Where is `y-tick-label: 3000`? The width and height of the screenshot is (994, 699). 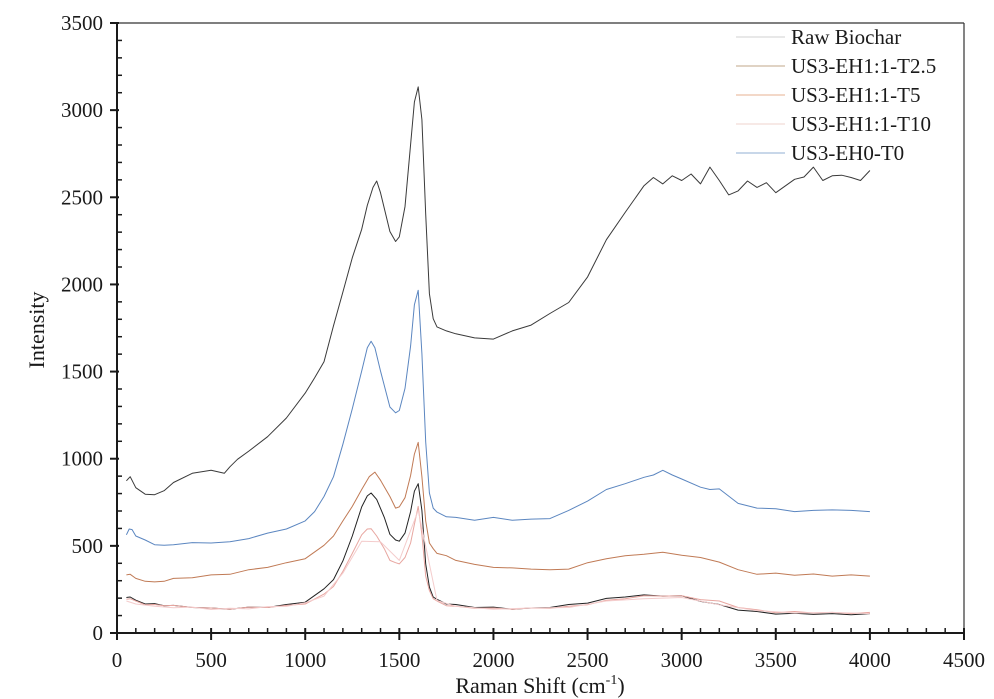
y-tick-label: 3000 is located at coordinates (82, 110).